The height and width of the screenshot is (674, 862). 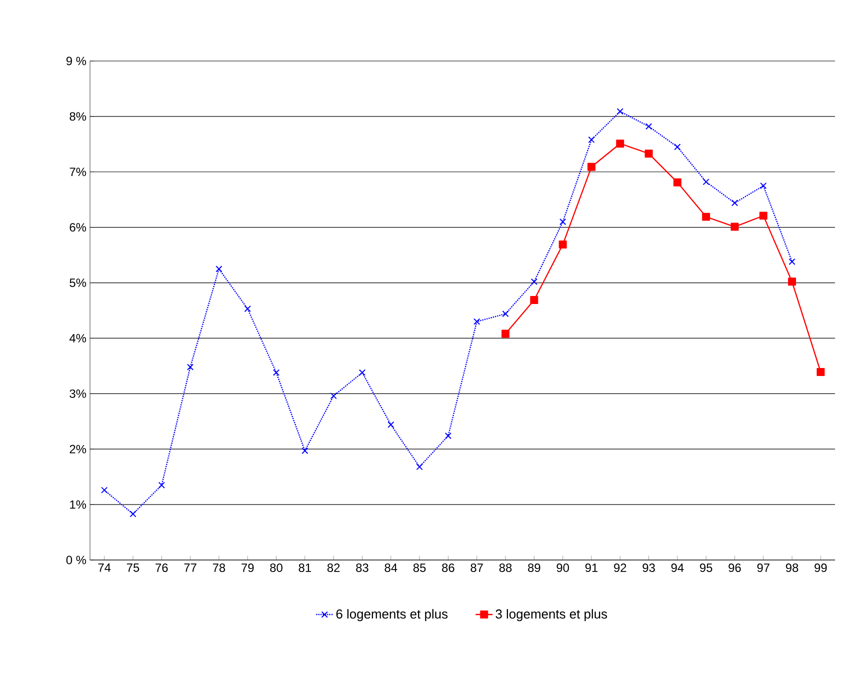 I want to click on y-tick-label: 0 %, so click(x=76, y=560).